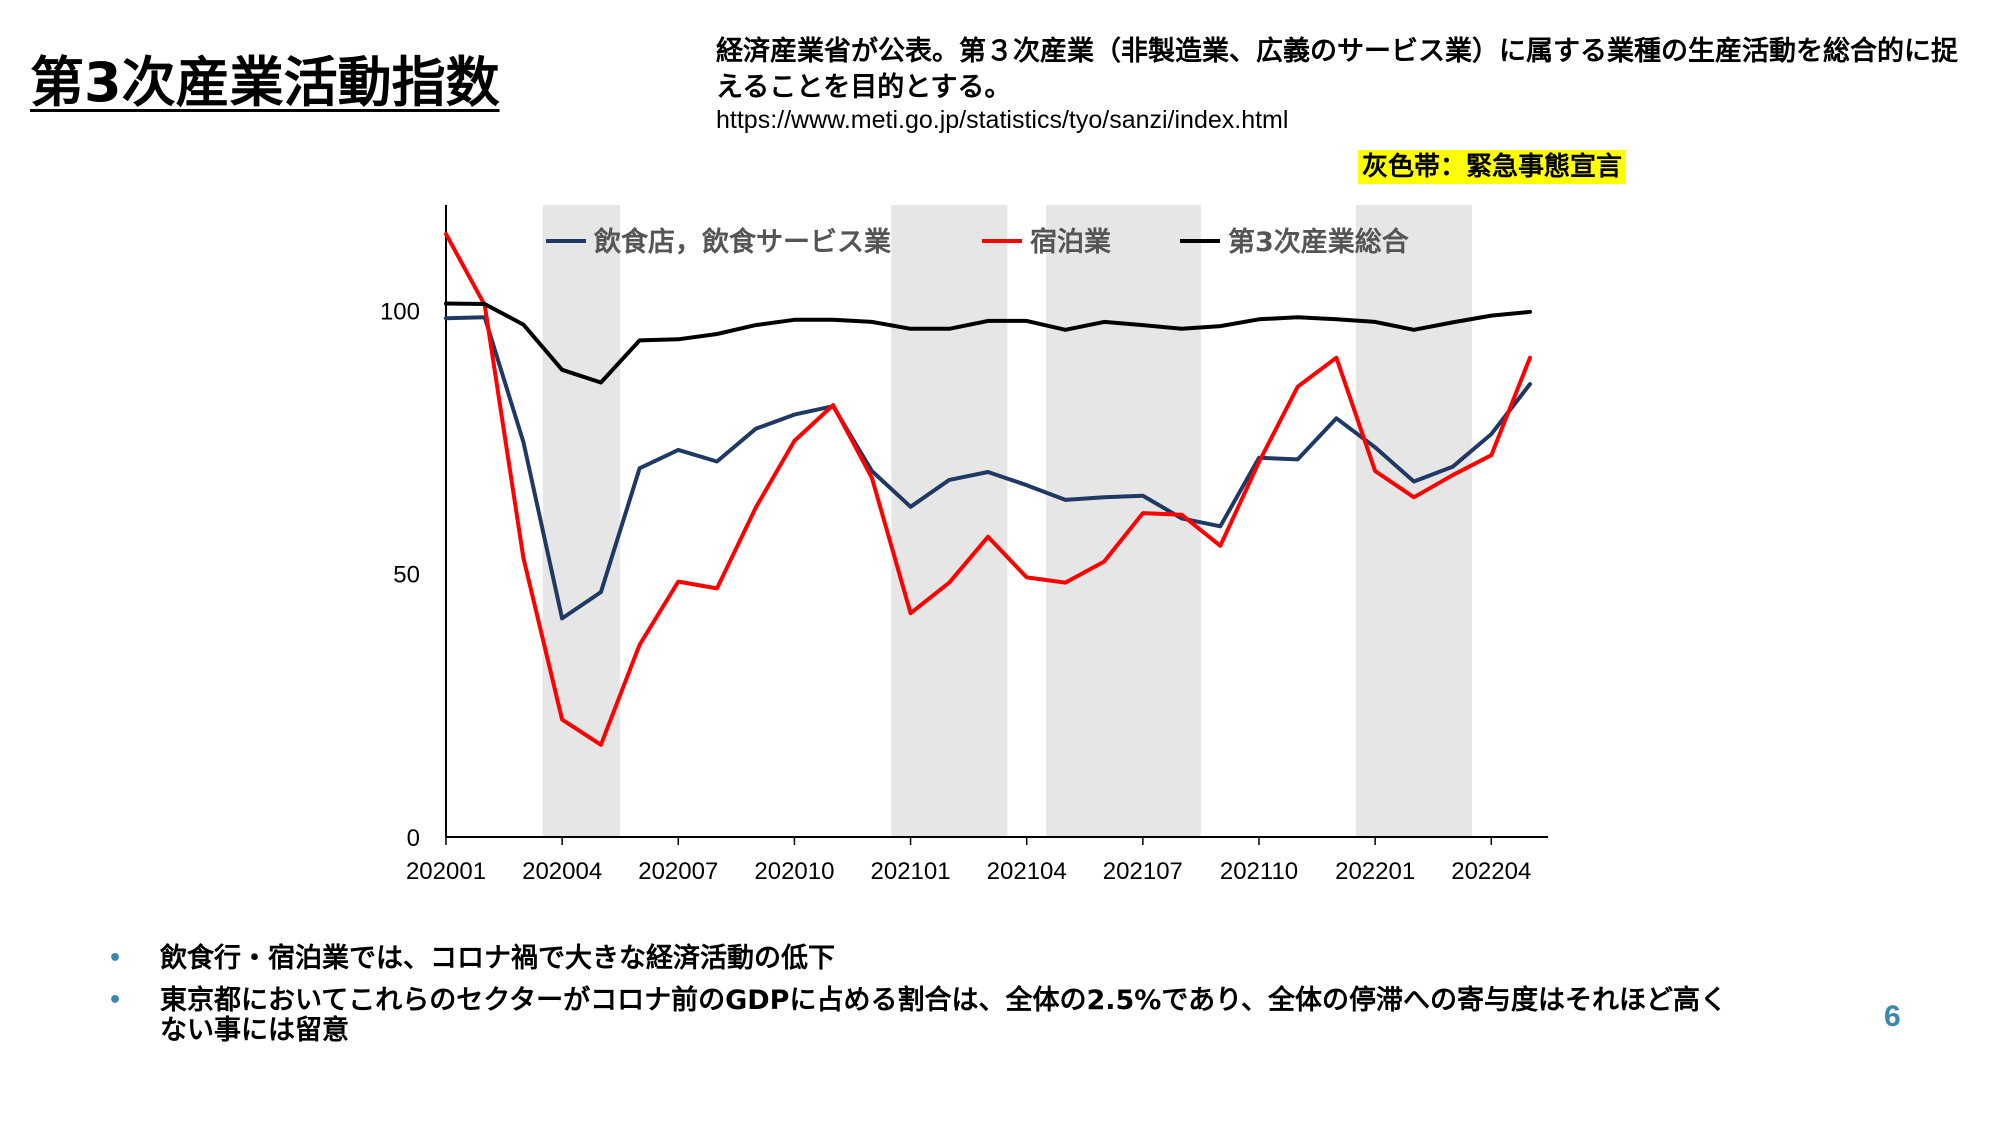 The image size is (2000, 1125). Describe the element at coordinates (1143, 871) in the screenshot. I see `x-tick-label: 202107` at that location.